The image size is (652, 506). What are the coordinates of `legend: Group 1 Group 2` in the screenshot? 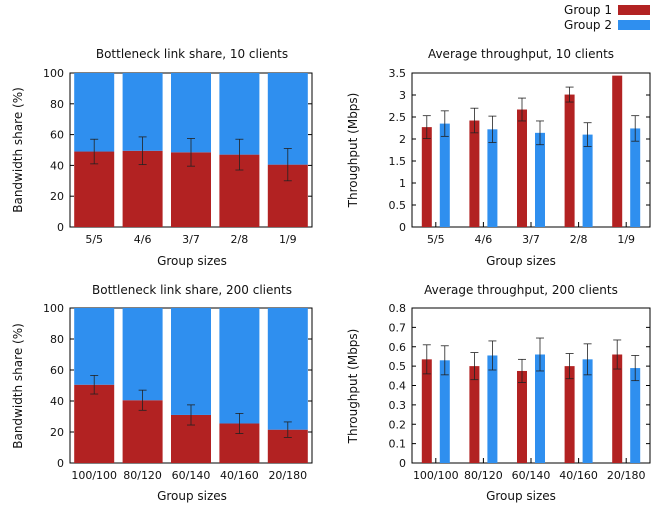 It's located at (607, 17).